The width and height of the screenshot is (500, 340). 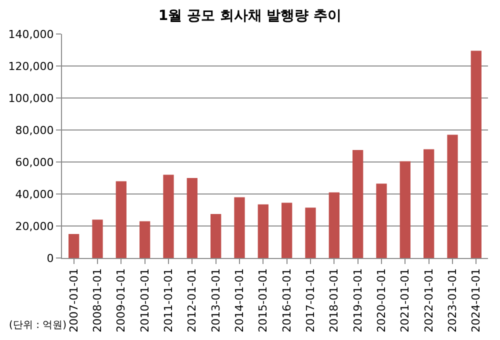 I want to click on x-tick-label: 2013-01-01, so click(x=215, y=300).